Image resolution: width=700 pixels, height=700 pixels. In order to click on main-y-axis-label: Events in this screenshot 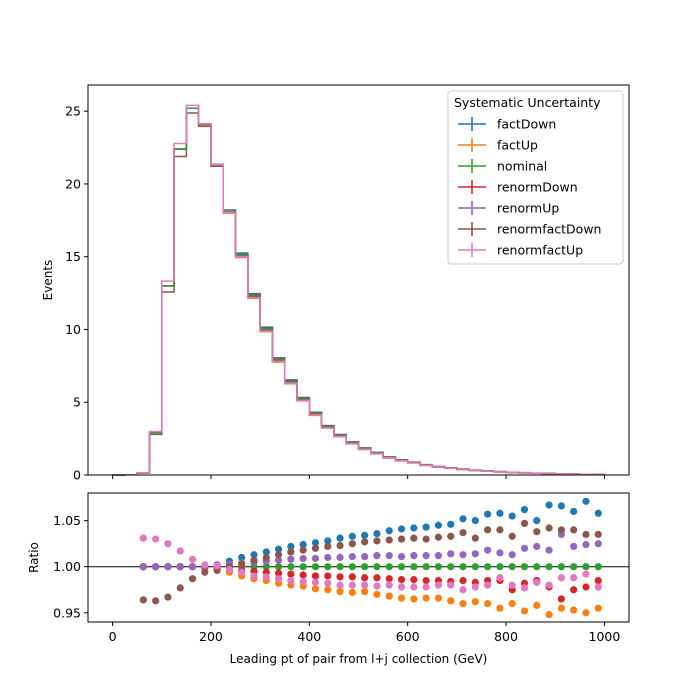, I will do `click(48, 280)`.